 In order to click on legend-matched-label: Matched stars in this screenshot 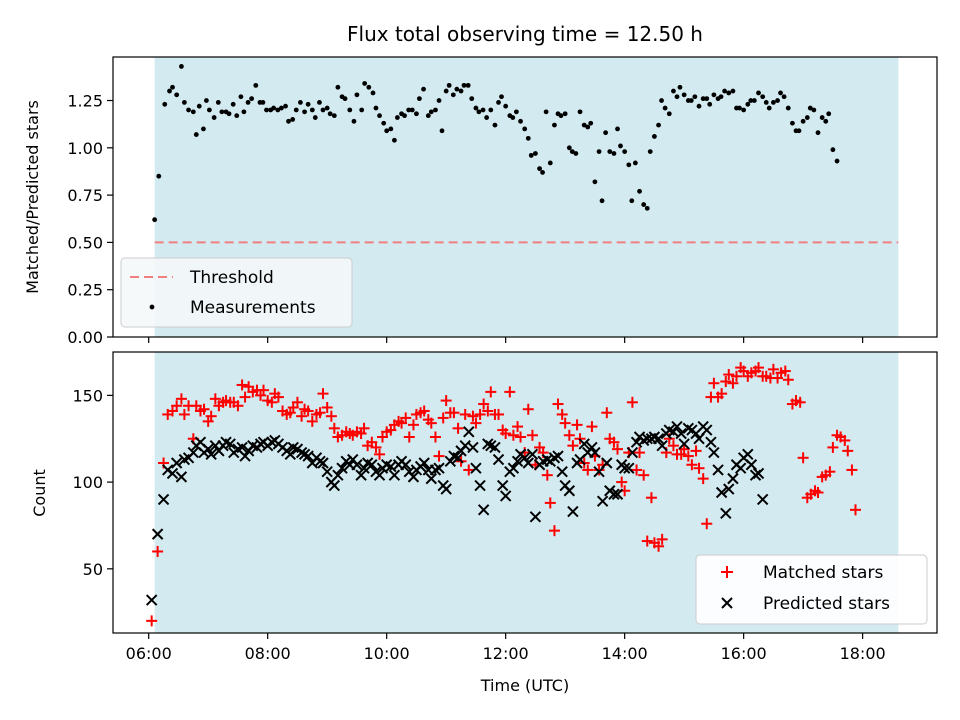, I will do `click(823, 573)`.